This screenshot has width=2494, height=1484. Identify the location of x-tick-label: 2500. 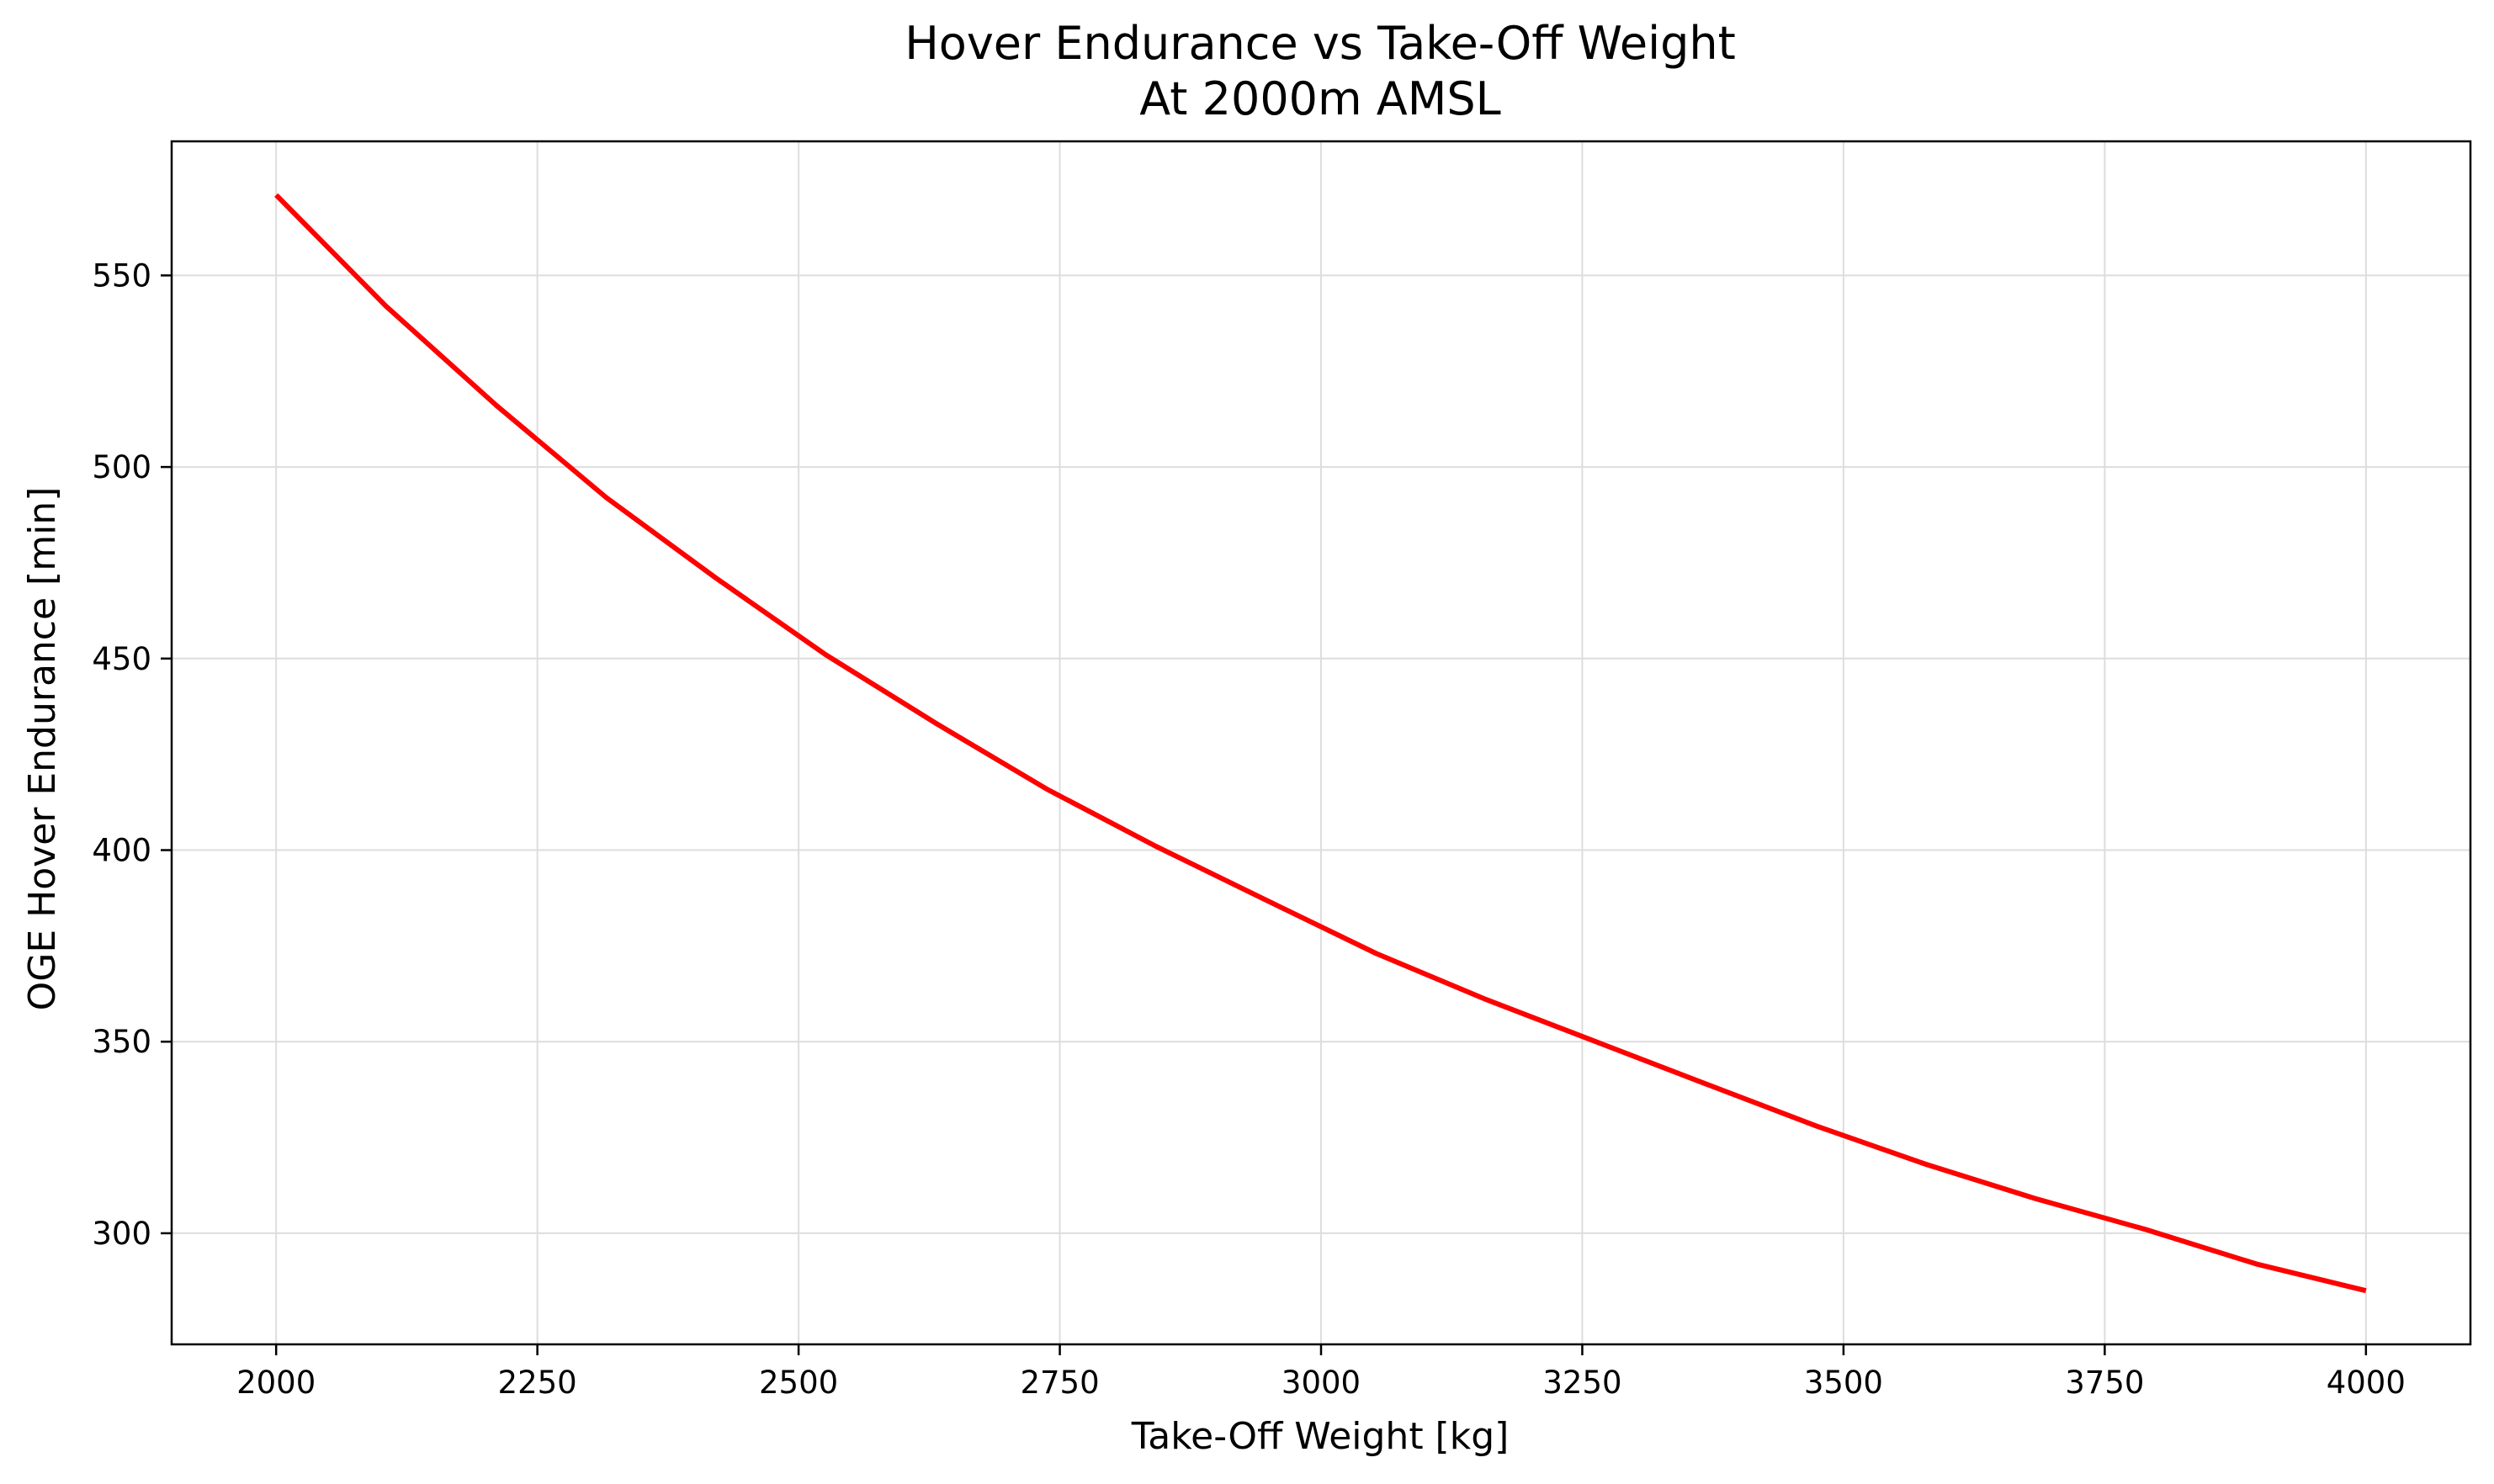
(798, 1383).